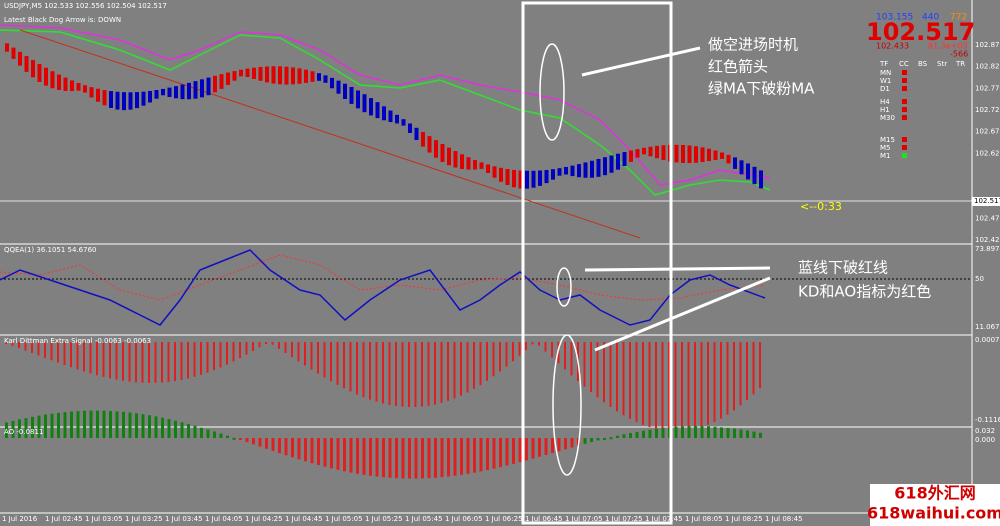  Describe the element at coordinates (934, 493) in the screenshot. I see `watermark-name: 618外汇网` at that location.